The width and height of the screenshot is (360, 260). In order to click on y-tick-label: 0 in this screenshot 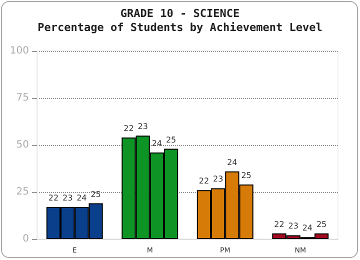, I will do `click(25, 239)`.